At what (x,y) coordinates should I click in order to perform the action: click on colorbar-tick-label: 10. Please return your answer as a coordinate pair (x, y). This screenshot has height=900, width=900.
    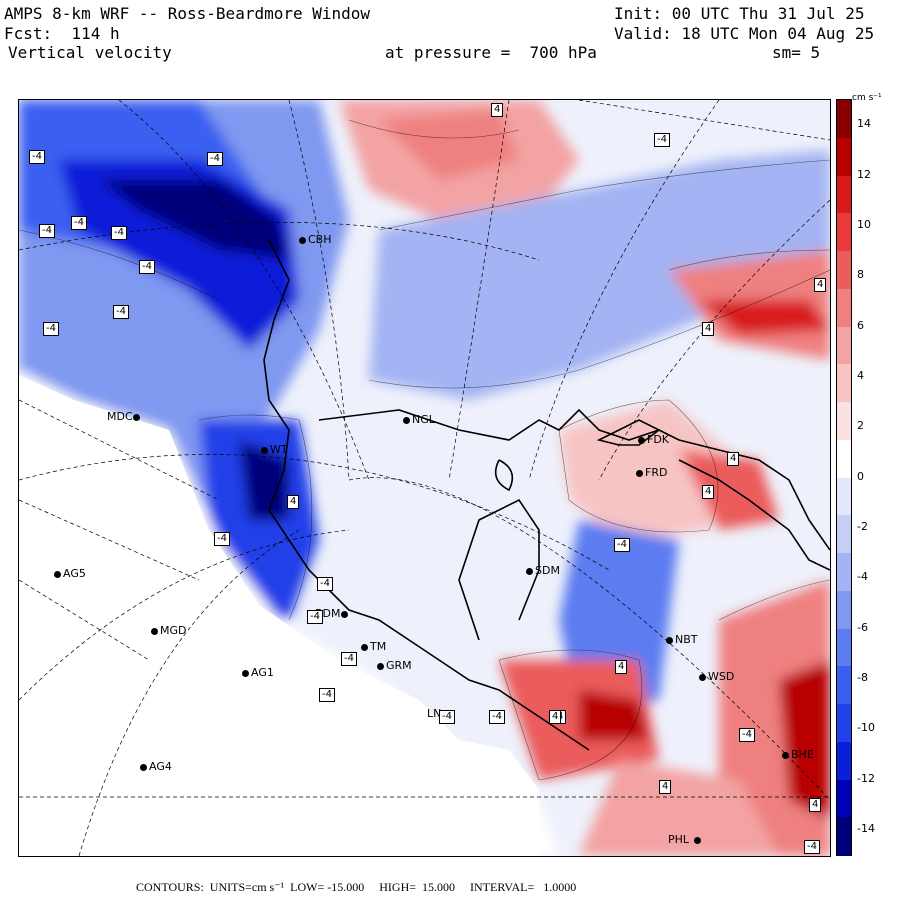
    Looking at the image, I should click on (864, 224).